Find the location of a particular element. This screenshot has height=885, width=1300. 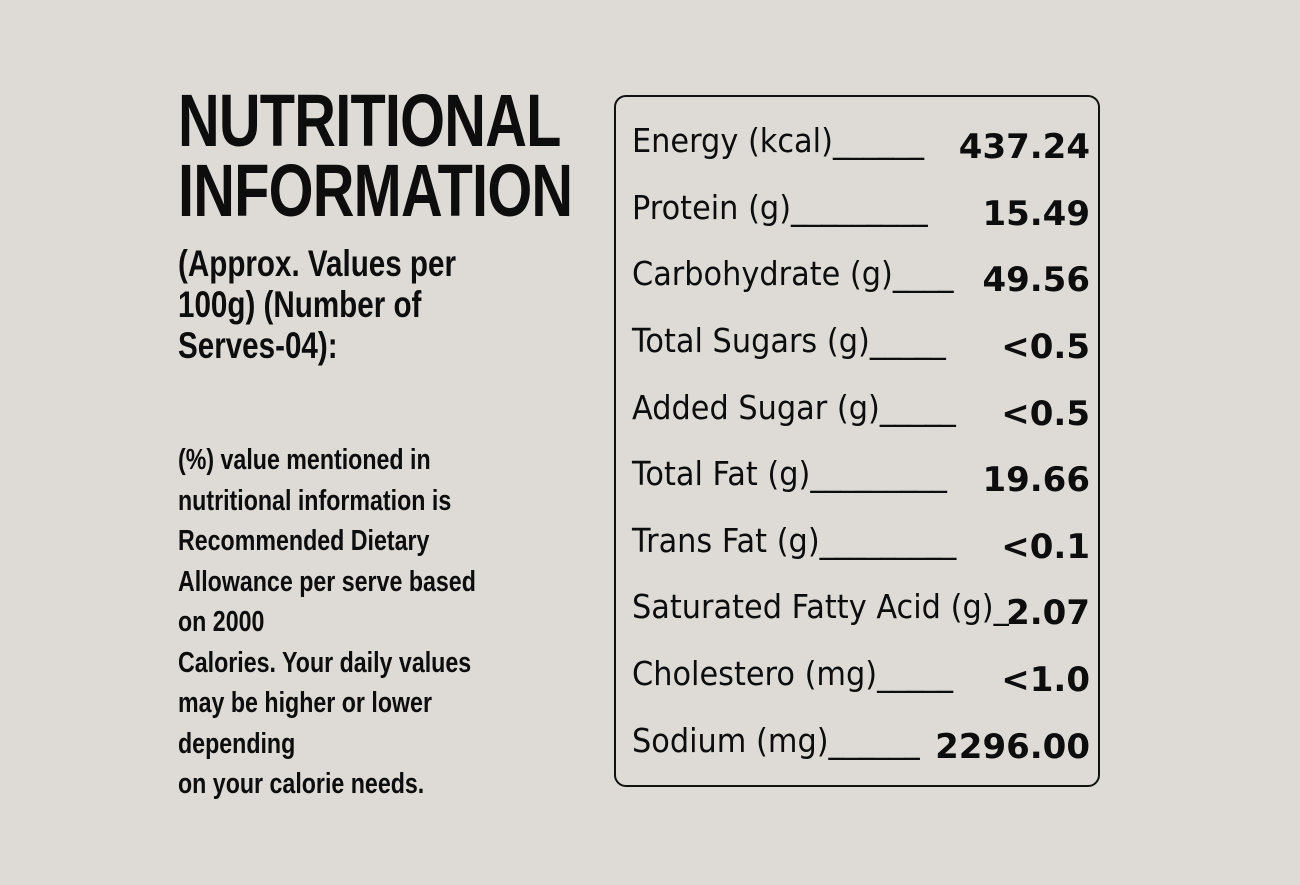

nutrient-value: 2.07 is located at coordinates (1048, 613).